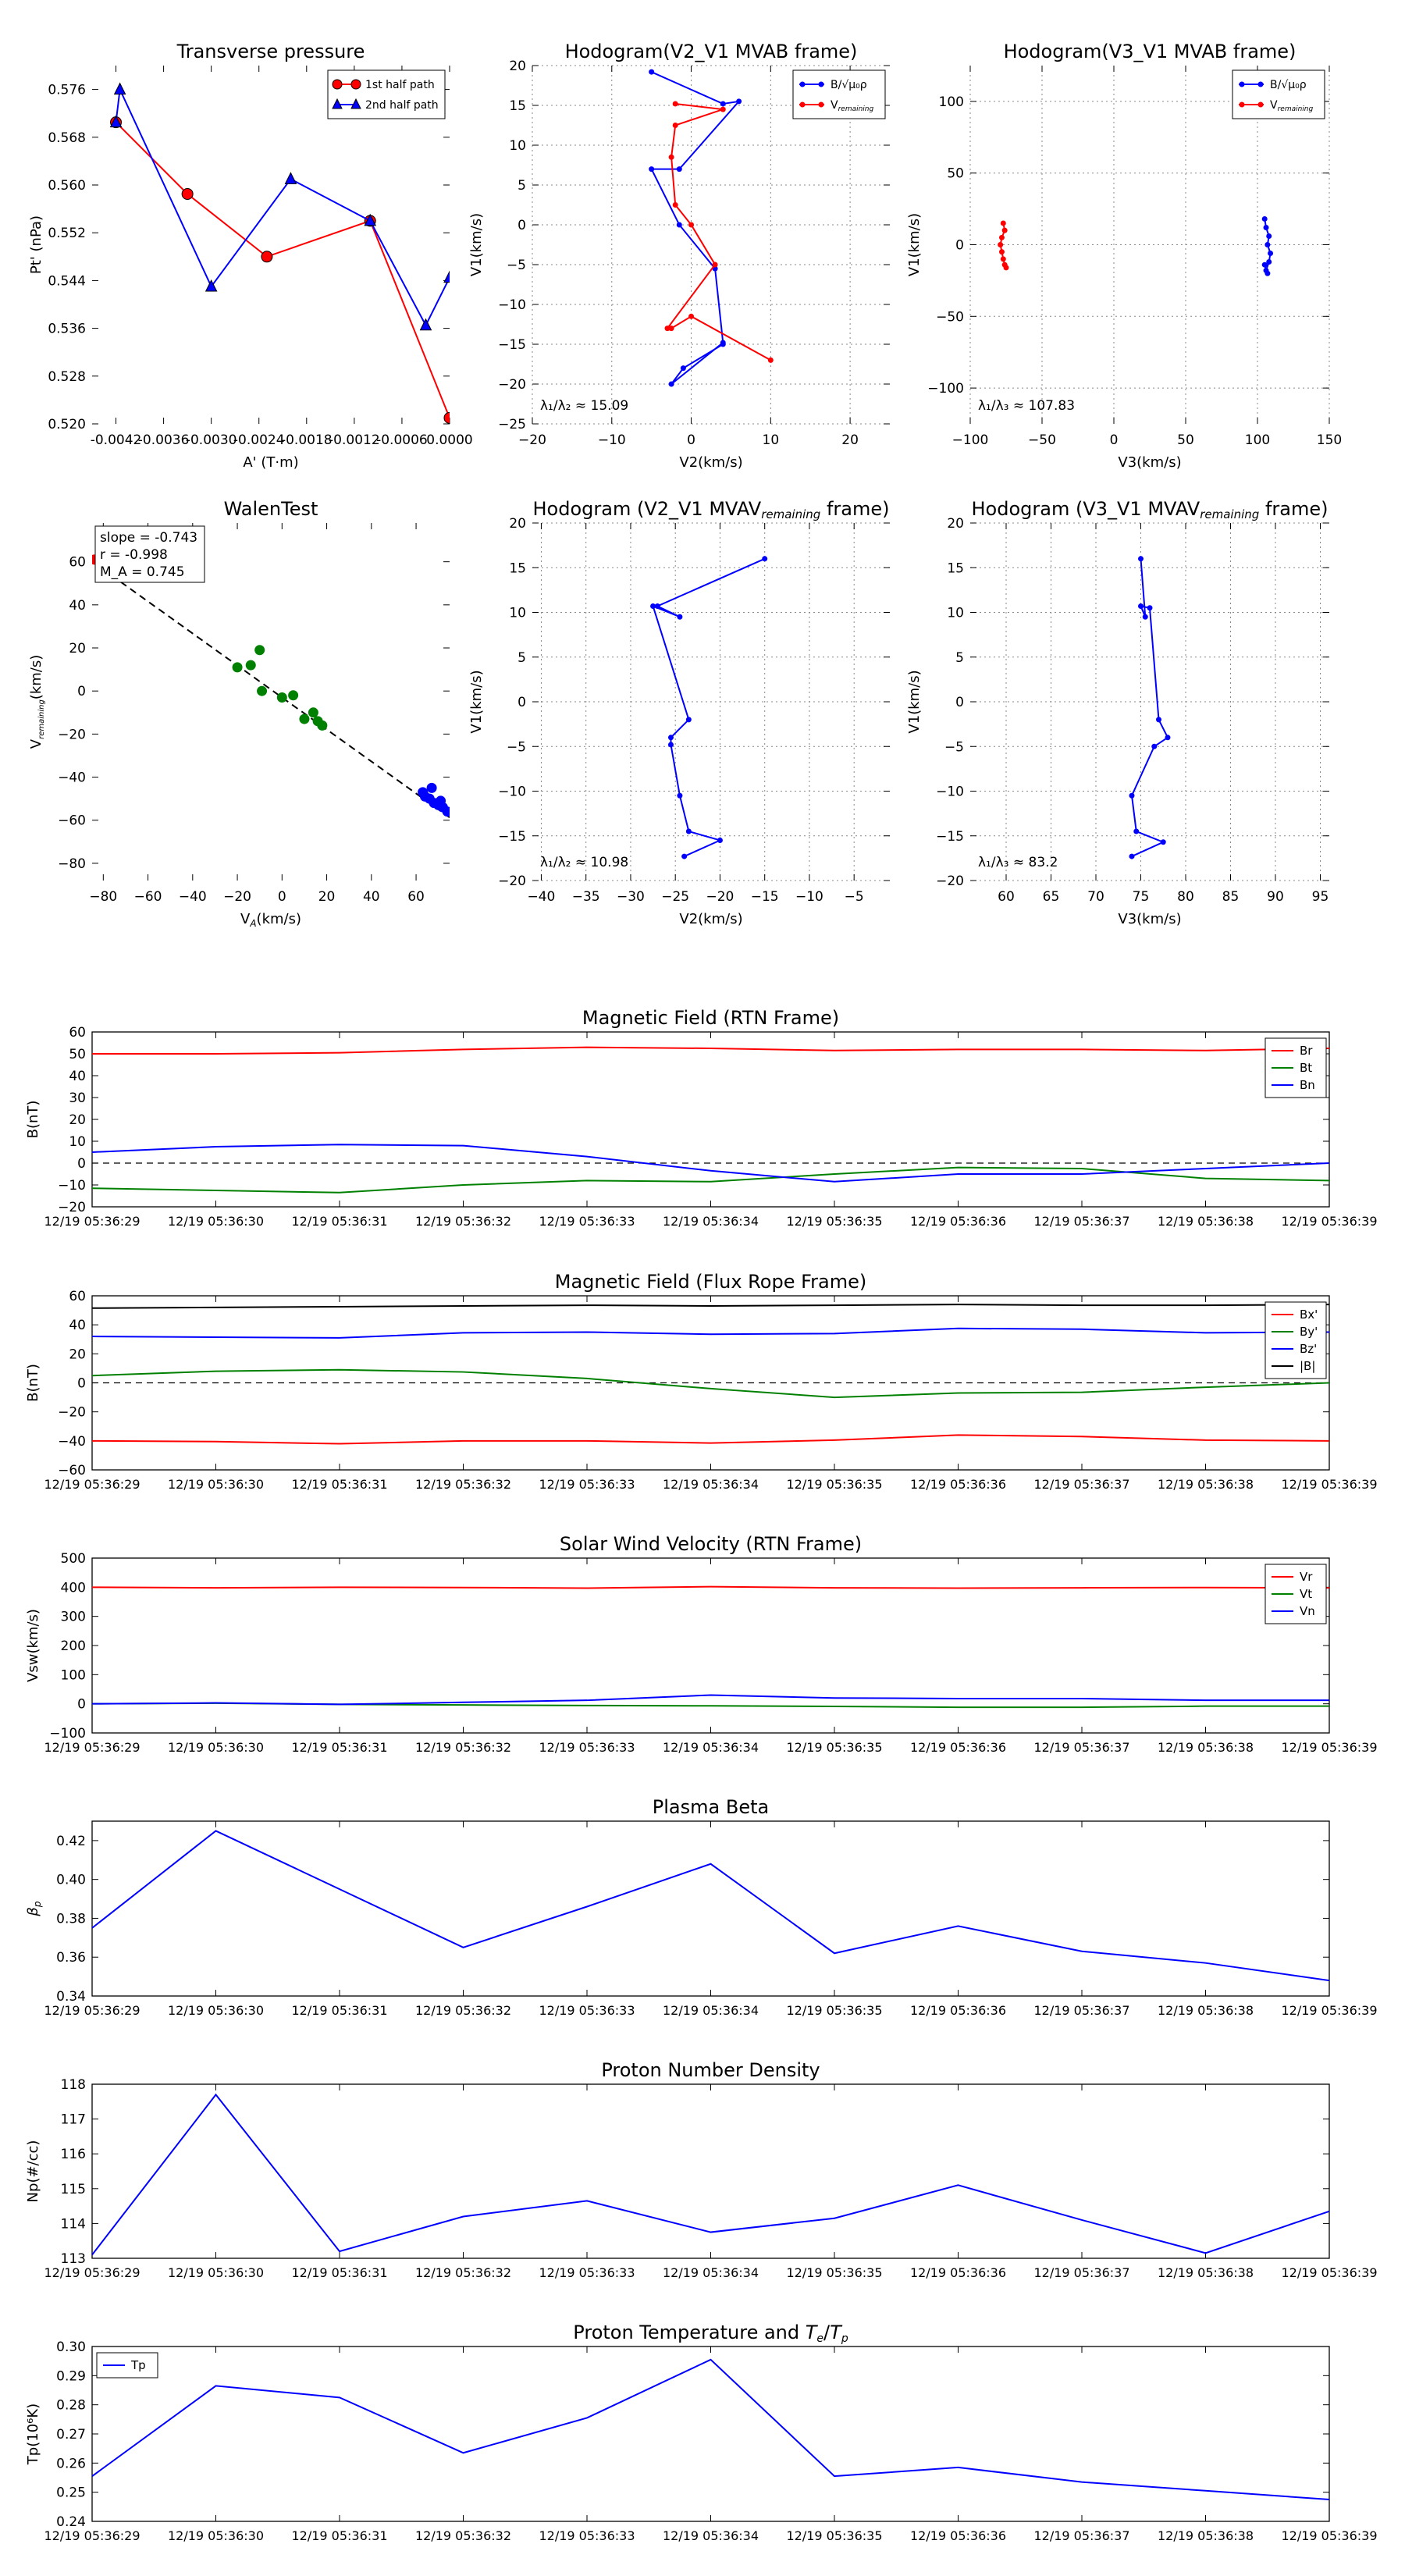 This screenshot has height=2576, width=1405. What do you see at coordinates (711, 1700) in the screenshot?
I see `vsw-series-Vn-line` at bounding box center [711, 1700].